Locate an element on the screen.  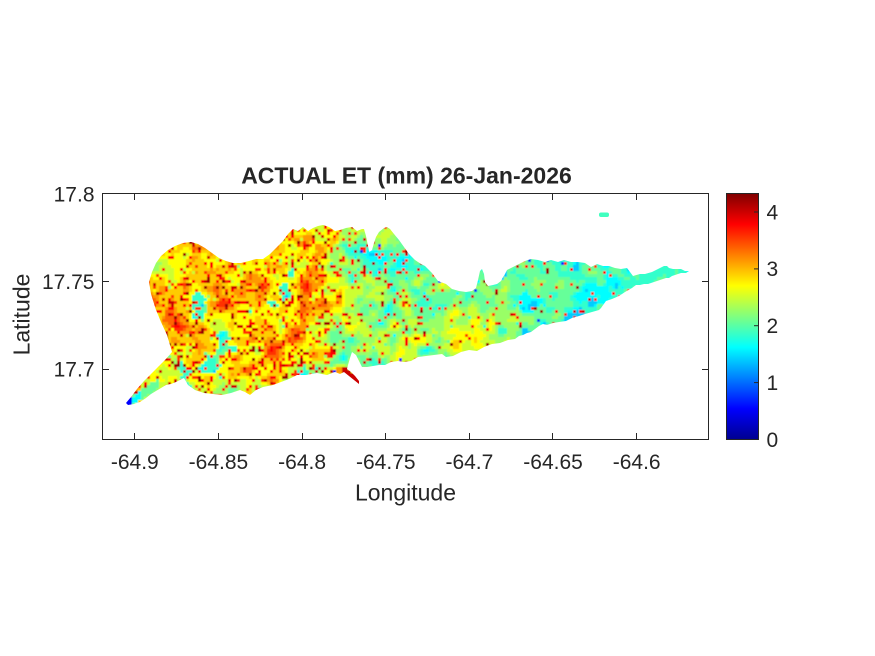
svg-text: 17.75 is located at coordinates (68, 282).